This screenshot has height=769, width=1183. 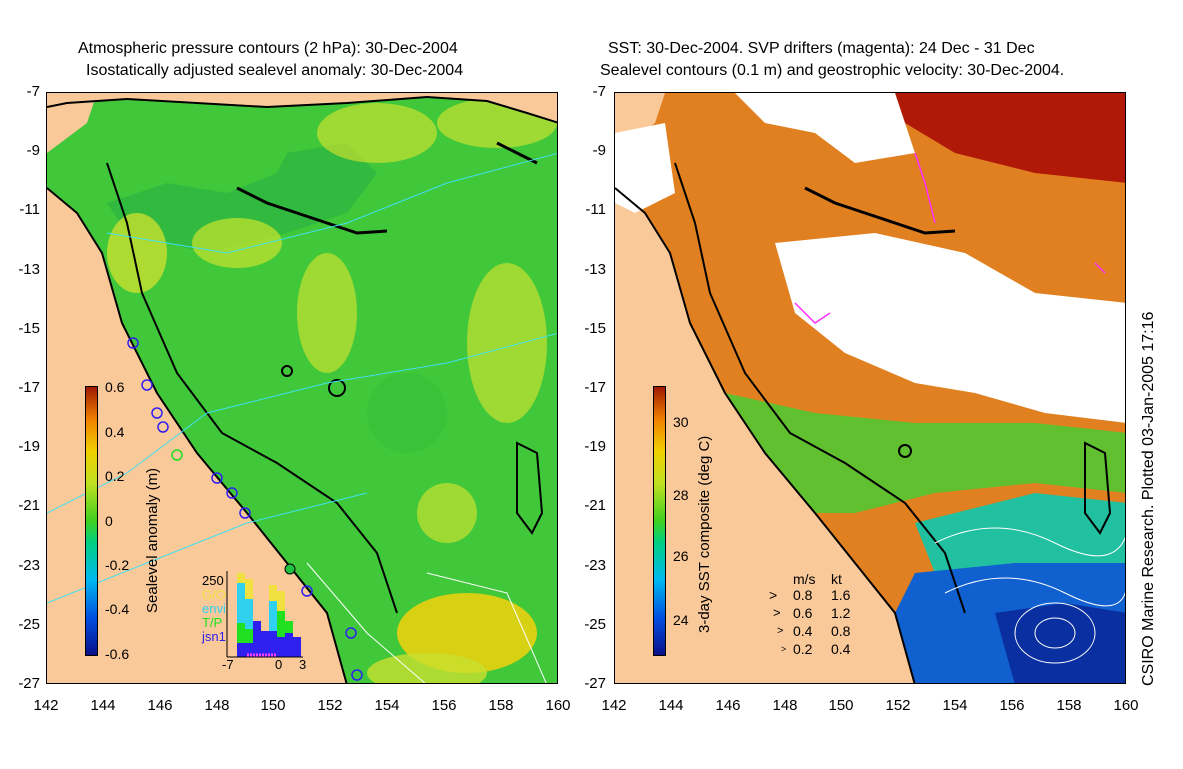 What do you see at coordinates (780, 631) in the screenshot?
I see `velocity-arrow-2: >` at bounding box center [780, 631].